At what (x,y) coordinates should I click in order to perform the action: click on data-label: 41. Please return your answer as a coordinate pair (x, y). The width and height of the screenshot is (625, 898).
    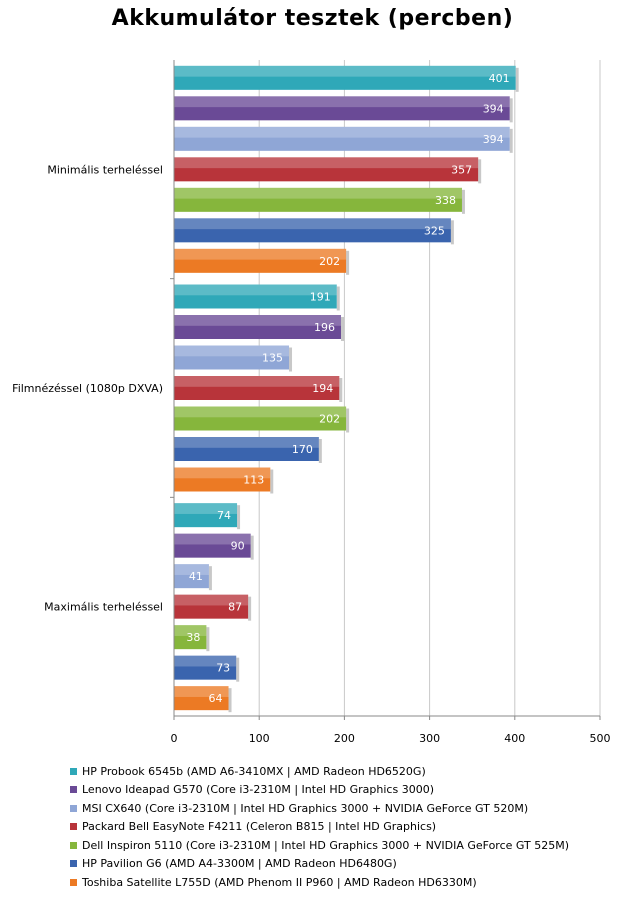
    Looking at the image, I should click on (196, 576).